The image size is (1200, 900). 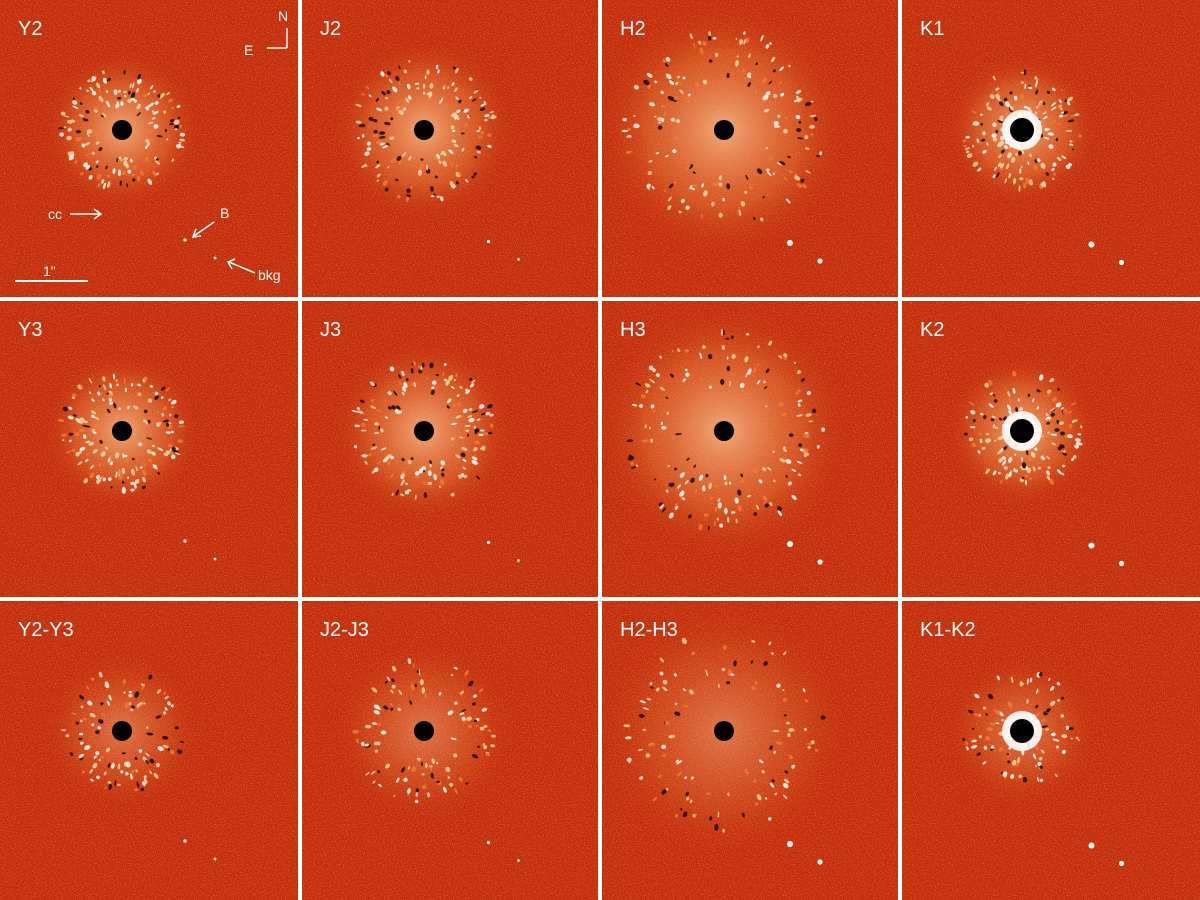 I want to click on image-panel: H2, so click(x=750, y=148).